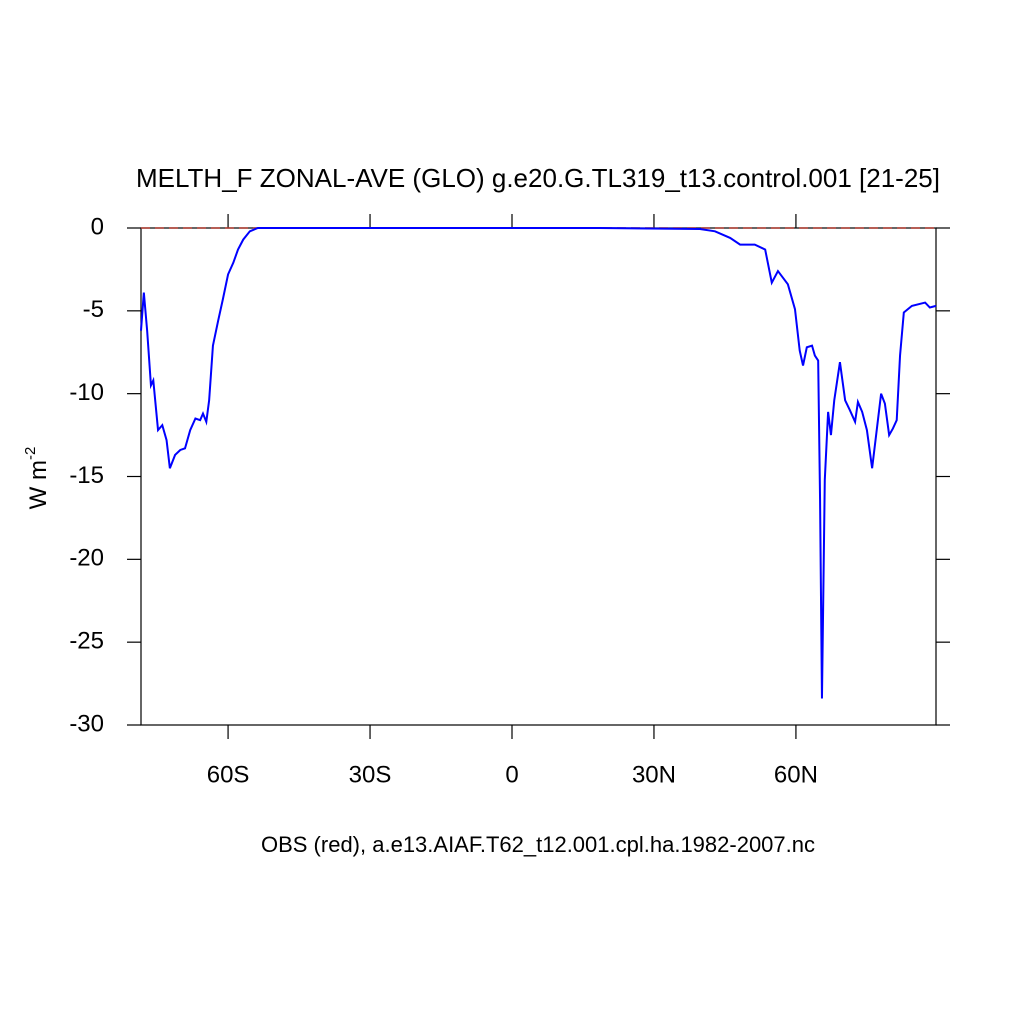  I want to click on y-axis-label-superscript: -2, so click(30, 453).